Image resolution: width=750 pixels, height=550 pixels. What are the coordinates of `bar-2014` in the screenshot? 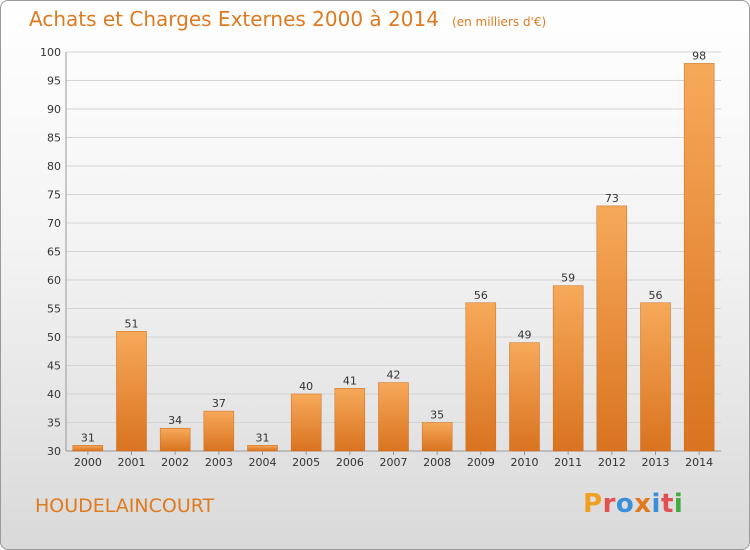 It's located at (699, 257).